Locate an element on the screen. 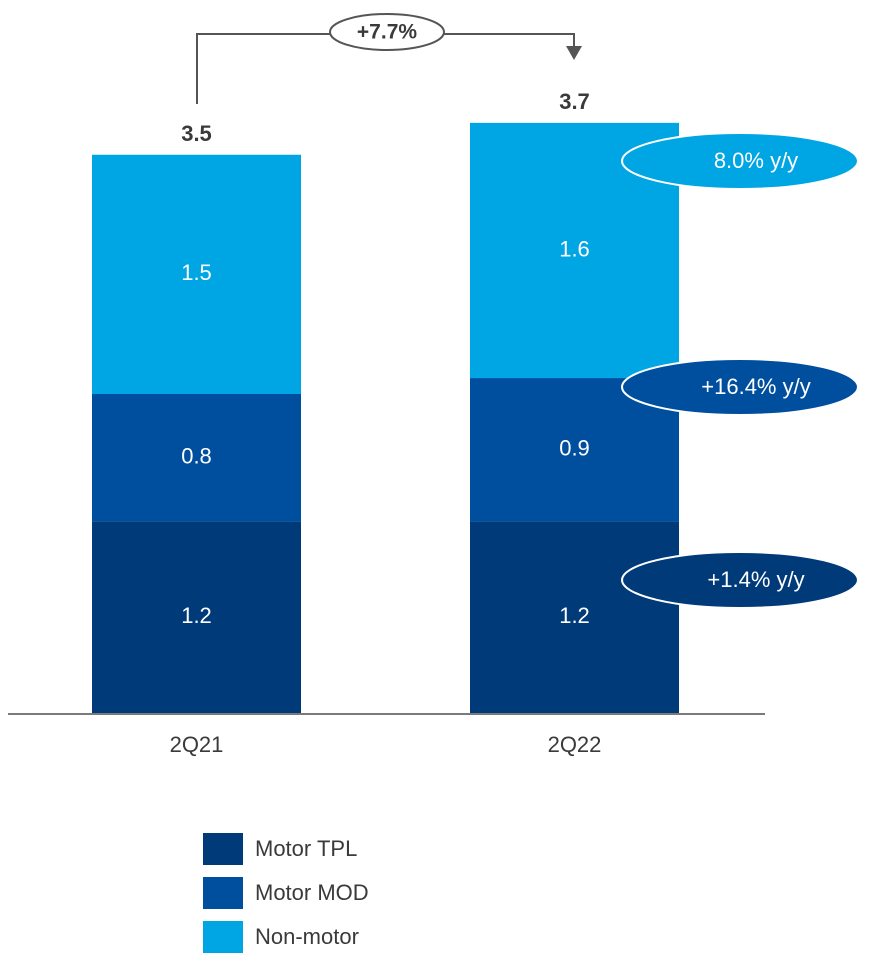 The image size is (887, 959). yoy-bubble-motor-tpl is located at coordinates (740, 580).